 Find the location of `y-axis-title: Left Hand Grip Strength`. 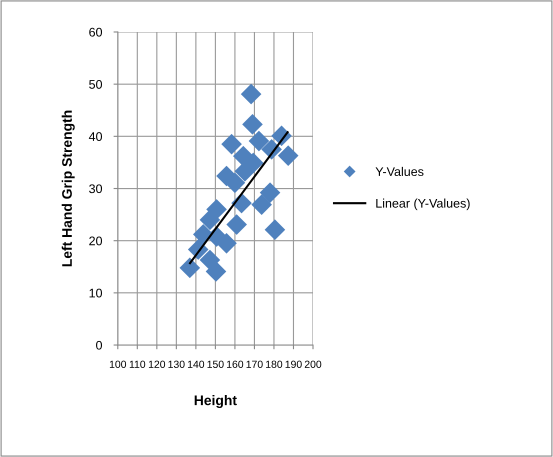

y-axis-title: Left Hand Grip Strength is located at coordinates (68, 188).